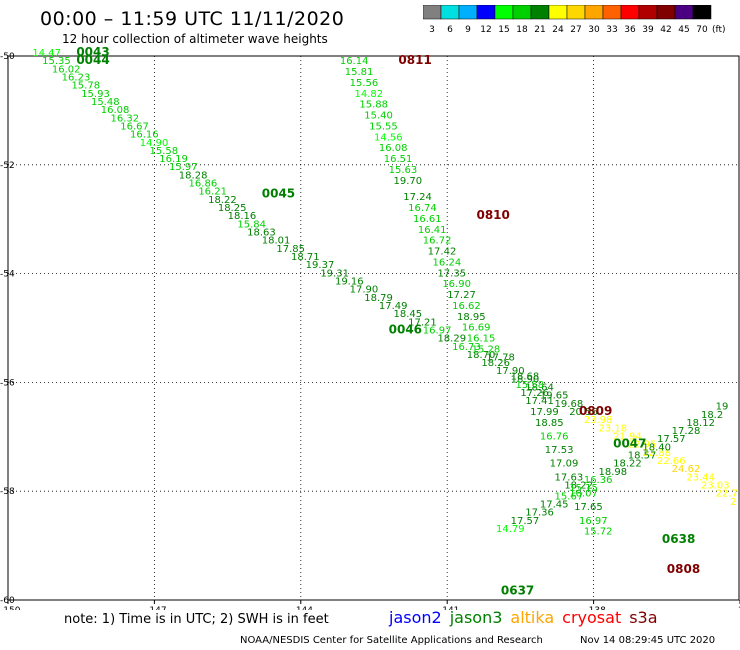  What do you see at coordinates (683, 569) in the screenshot?
I see `pass-label: 0808` at bounding box center [683, 569].